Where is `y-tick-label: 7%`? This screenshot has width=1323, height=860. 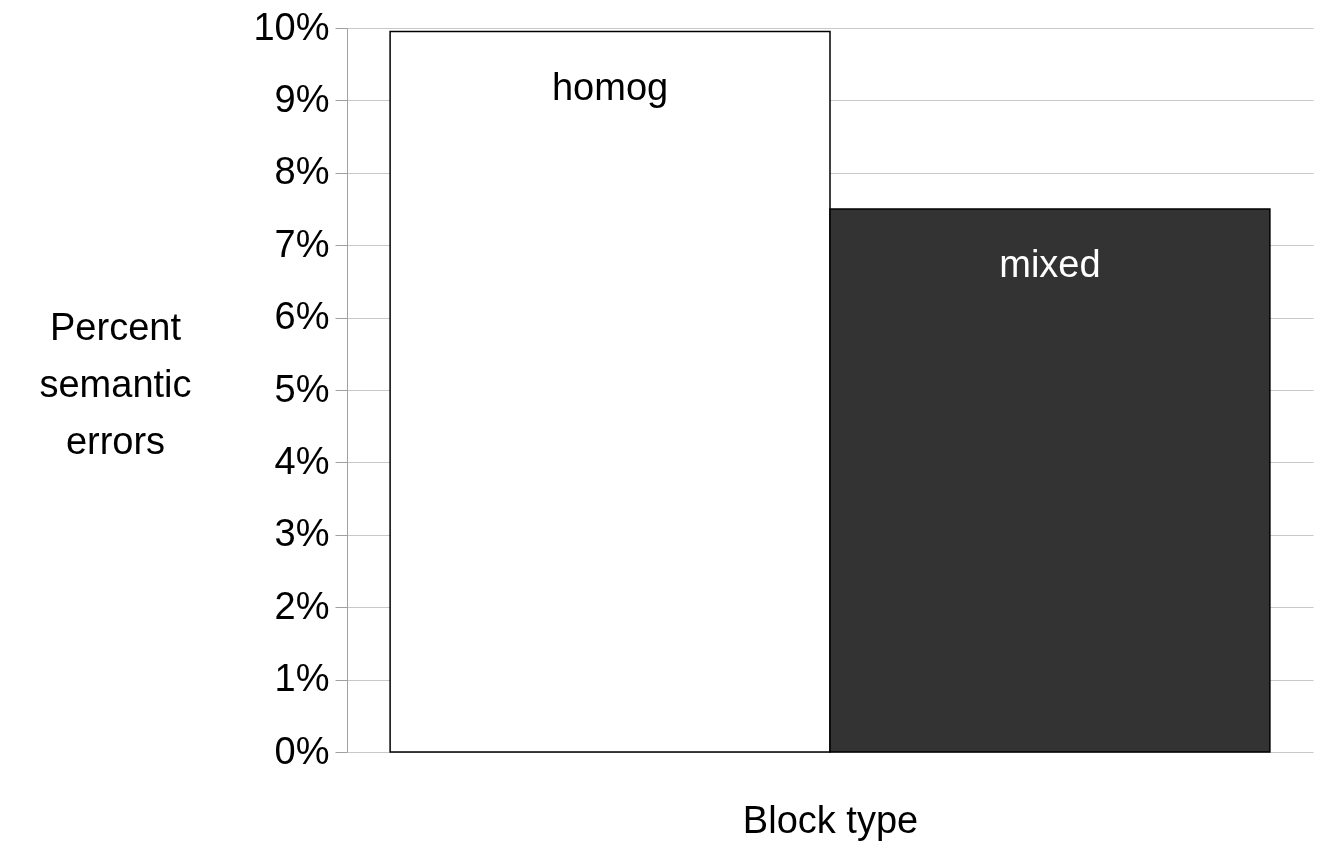 y-tick-label: 7% is located at coordinates (302, 243).